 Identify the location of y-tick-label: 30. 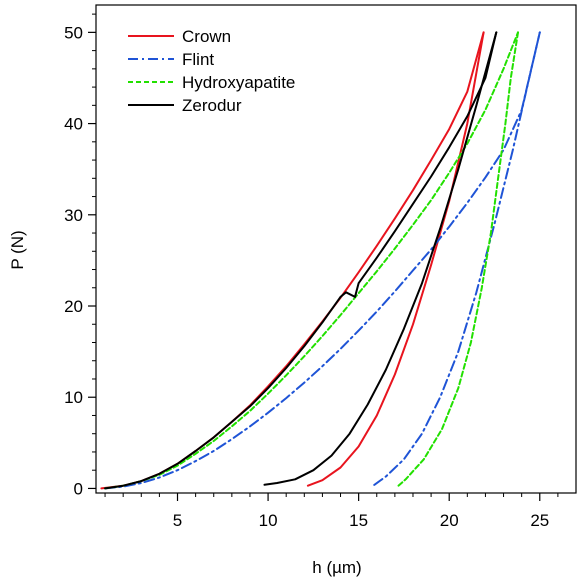
(73, 215).